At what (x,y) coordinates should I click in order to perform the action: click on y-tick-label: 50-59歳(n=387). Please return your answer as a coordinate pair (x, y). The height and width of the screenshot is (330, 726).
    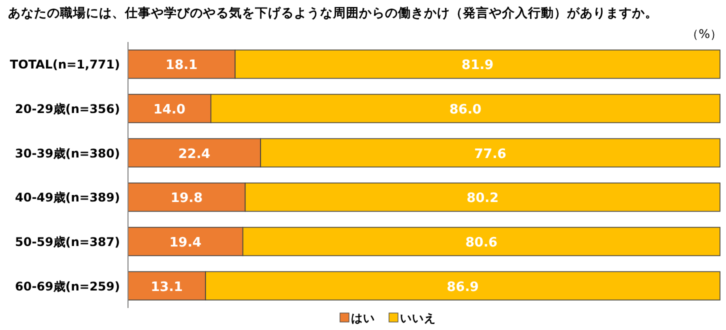
    Looking at the image, I should click on (67, 242).